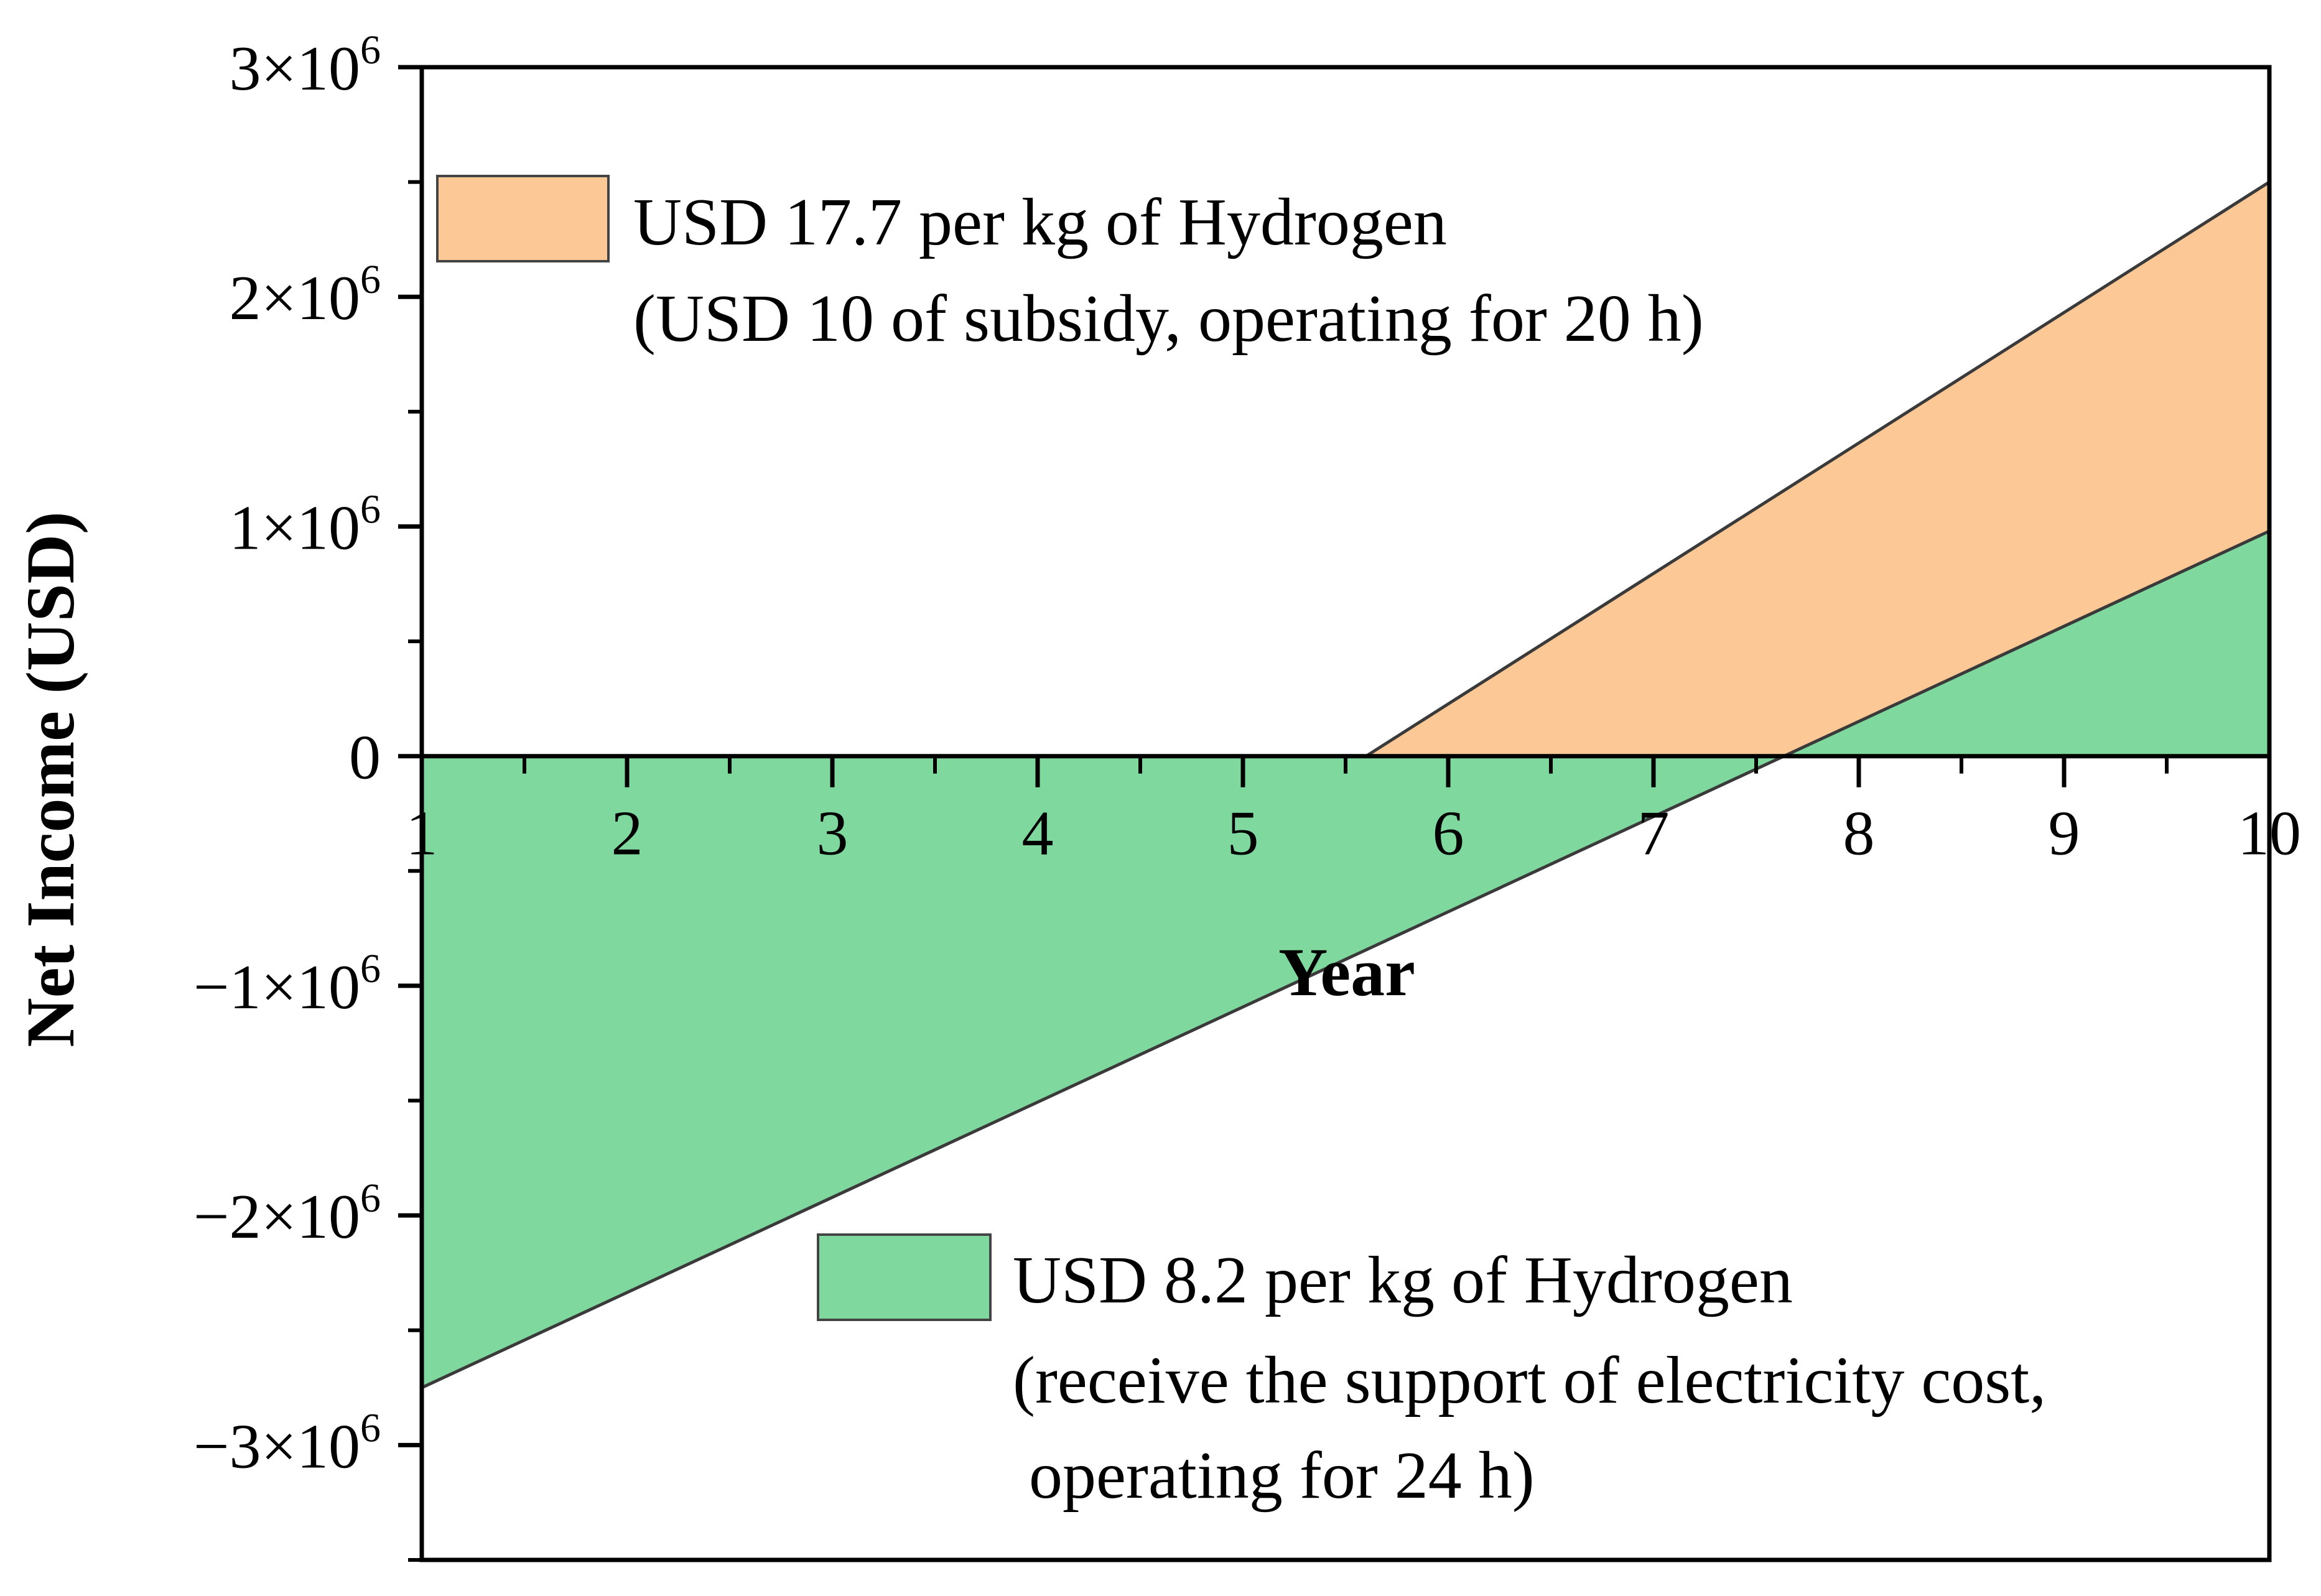 The image size is (2321, 1596). Describe the element at coordinates (1346, 972) in the screenshot. I see `x-axis-title: Year` at that location.